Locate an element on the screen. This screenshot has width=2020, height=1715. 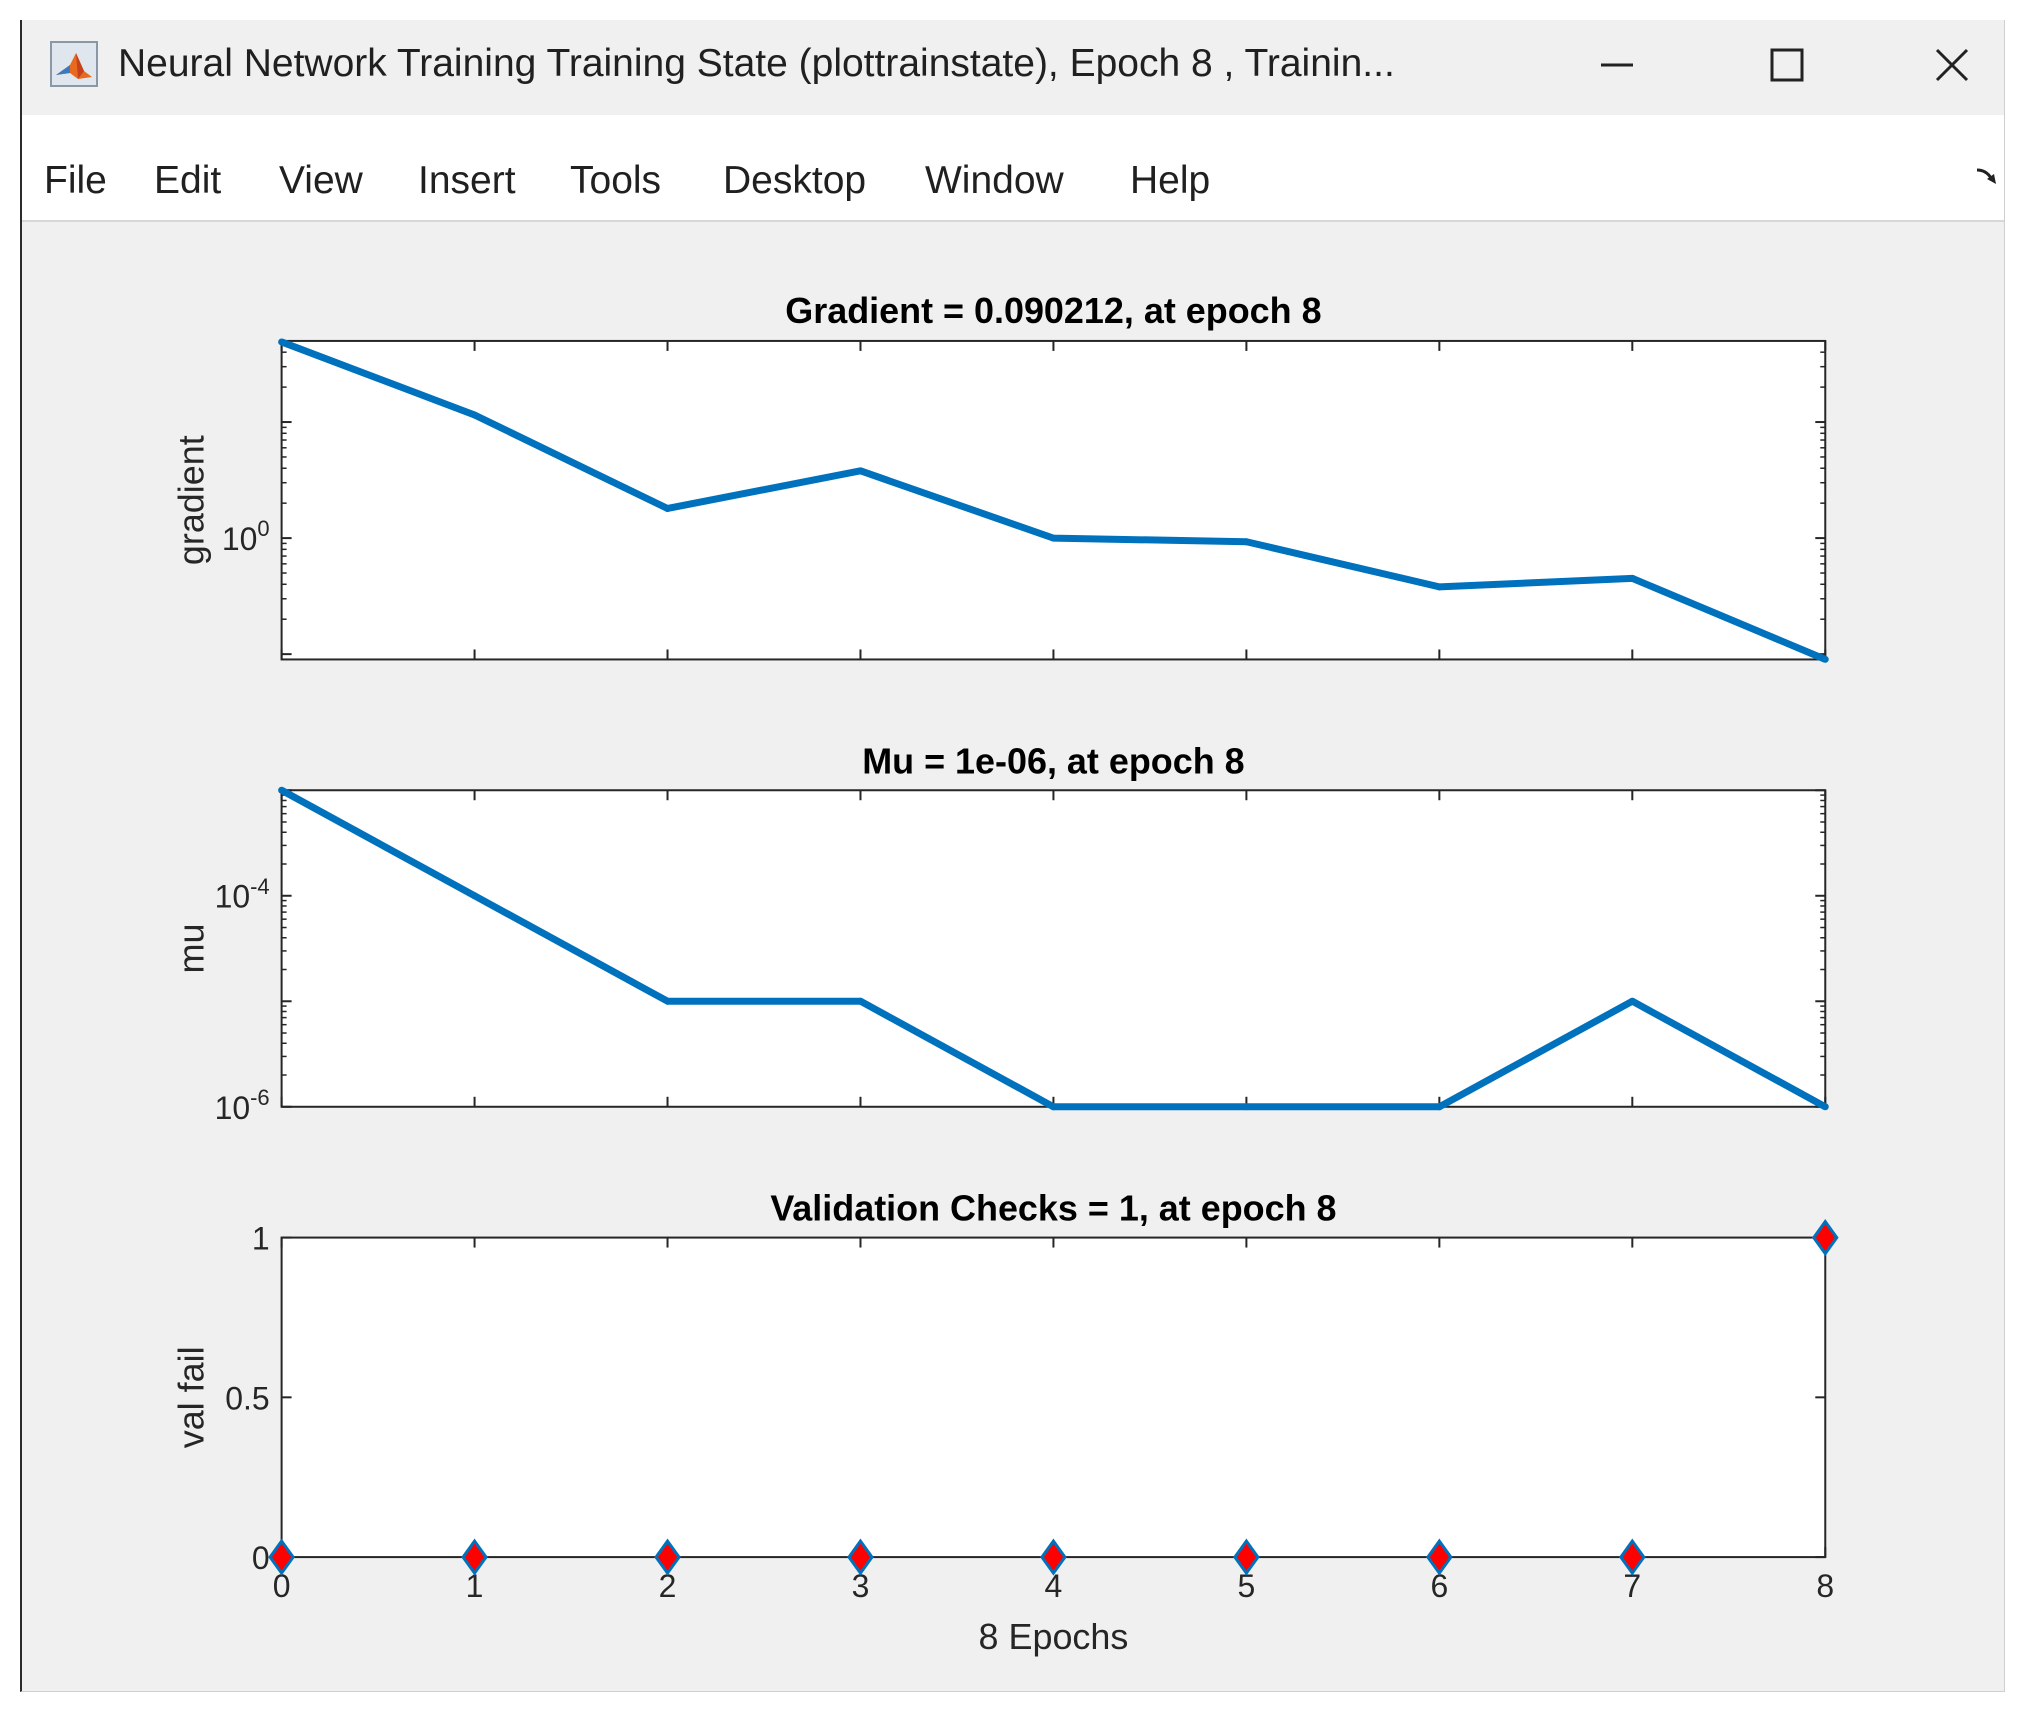
menu-view: View is located at coordinates (321, 180).